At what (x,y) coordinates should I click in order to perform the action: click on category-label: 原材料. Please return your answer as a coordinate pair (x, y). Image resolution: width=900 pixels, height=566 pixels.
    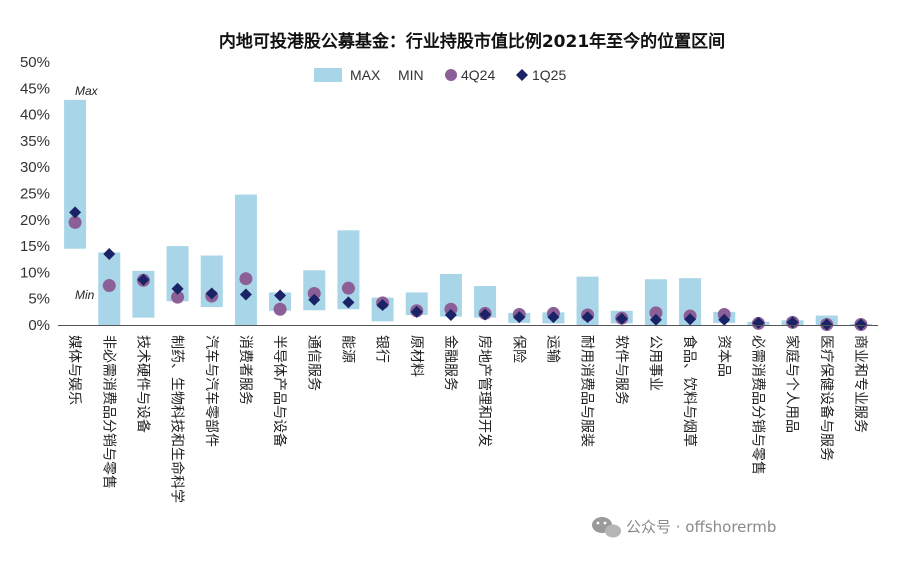
    Looking at the image, I should click on (416, 356).